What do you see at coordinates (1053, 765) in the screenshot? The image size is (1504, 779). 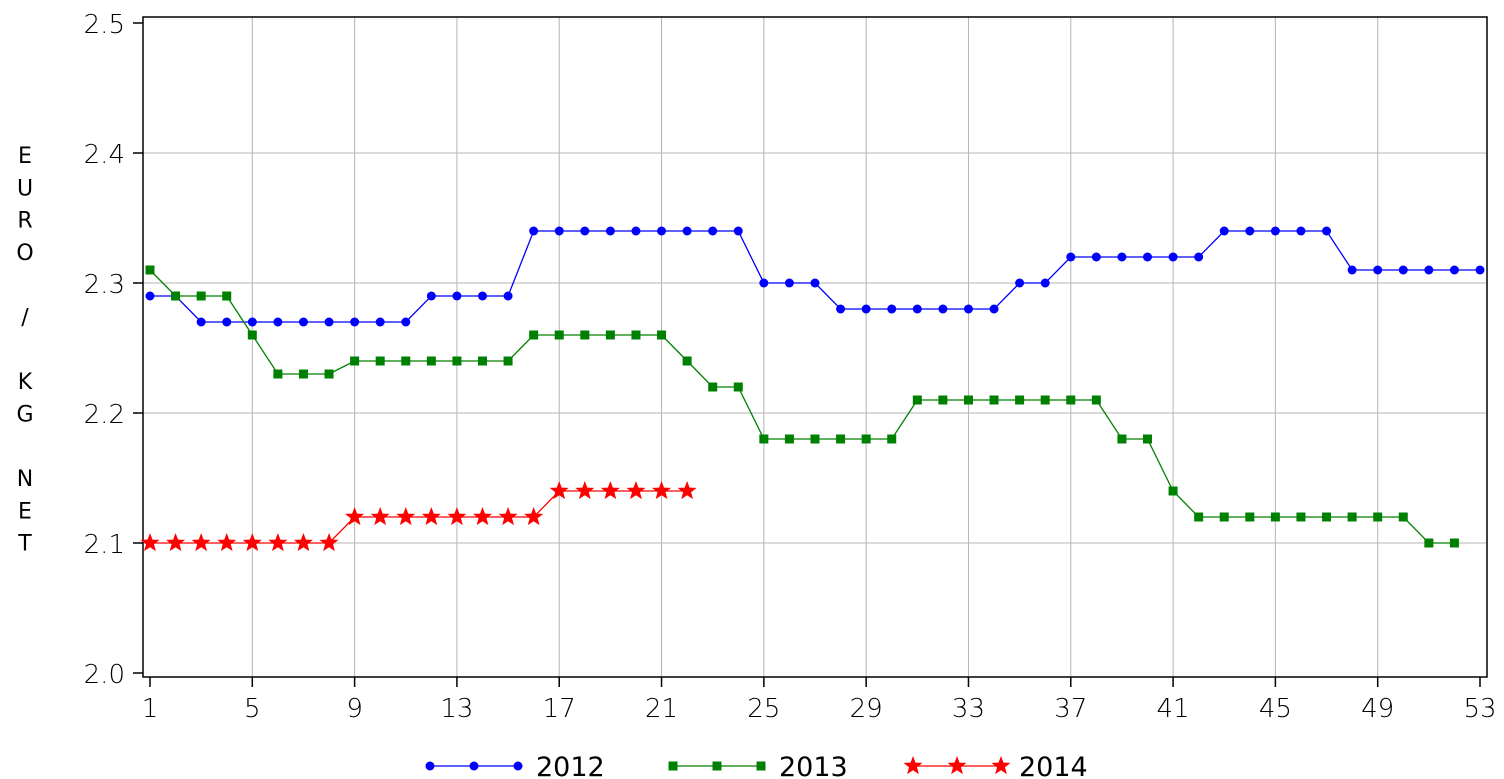 I see `legend-label: 2014` at bounding box center [1053, 765].